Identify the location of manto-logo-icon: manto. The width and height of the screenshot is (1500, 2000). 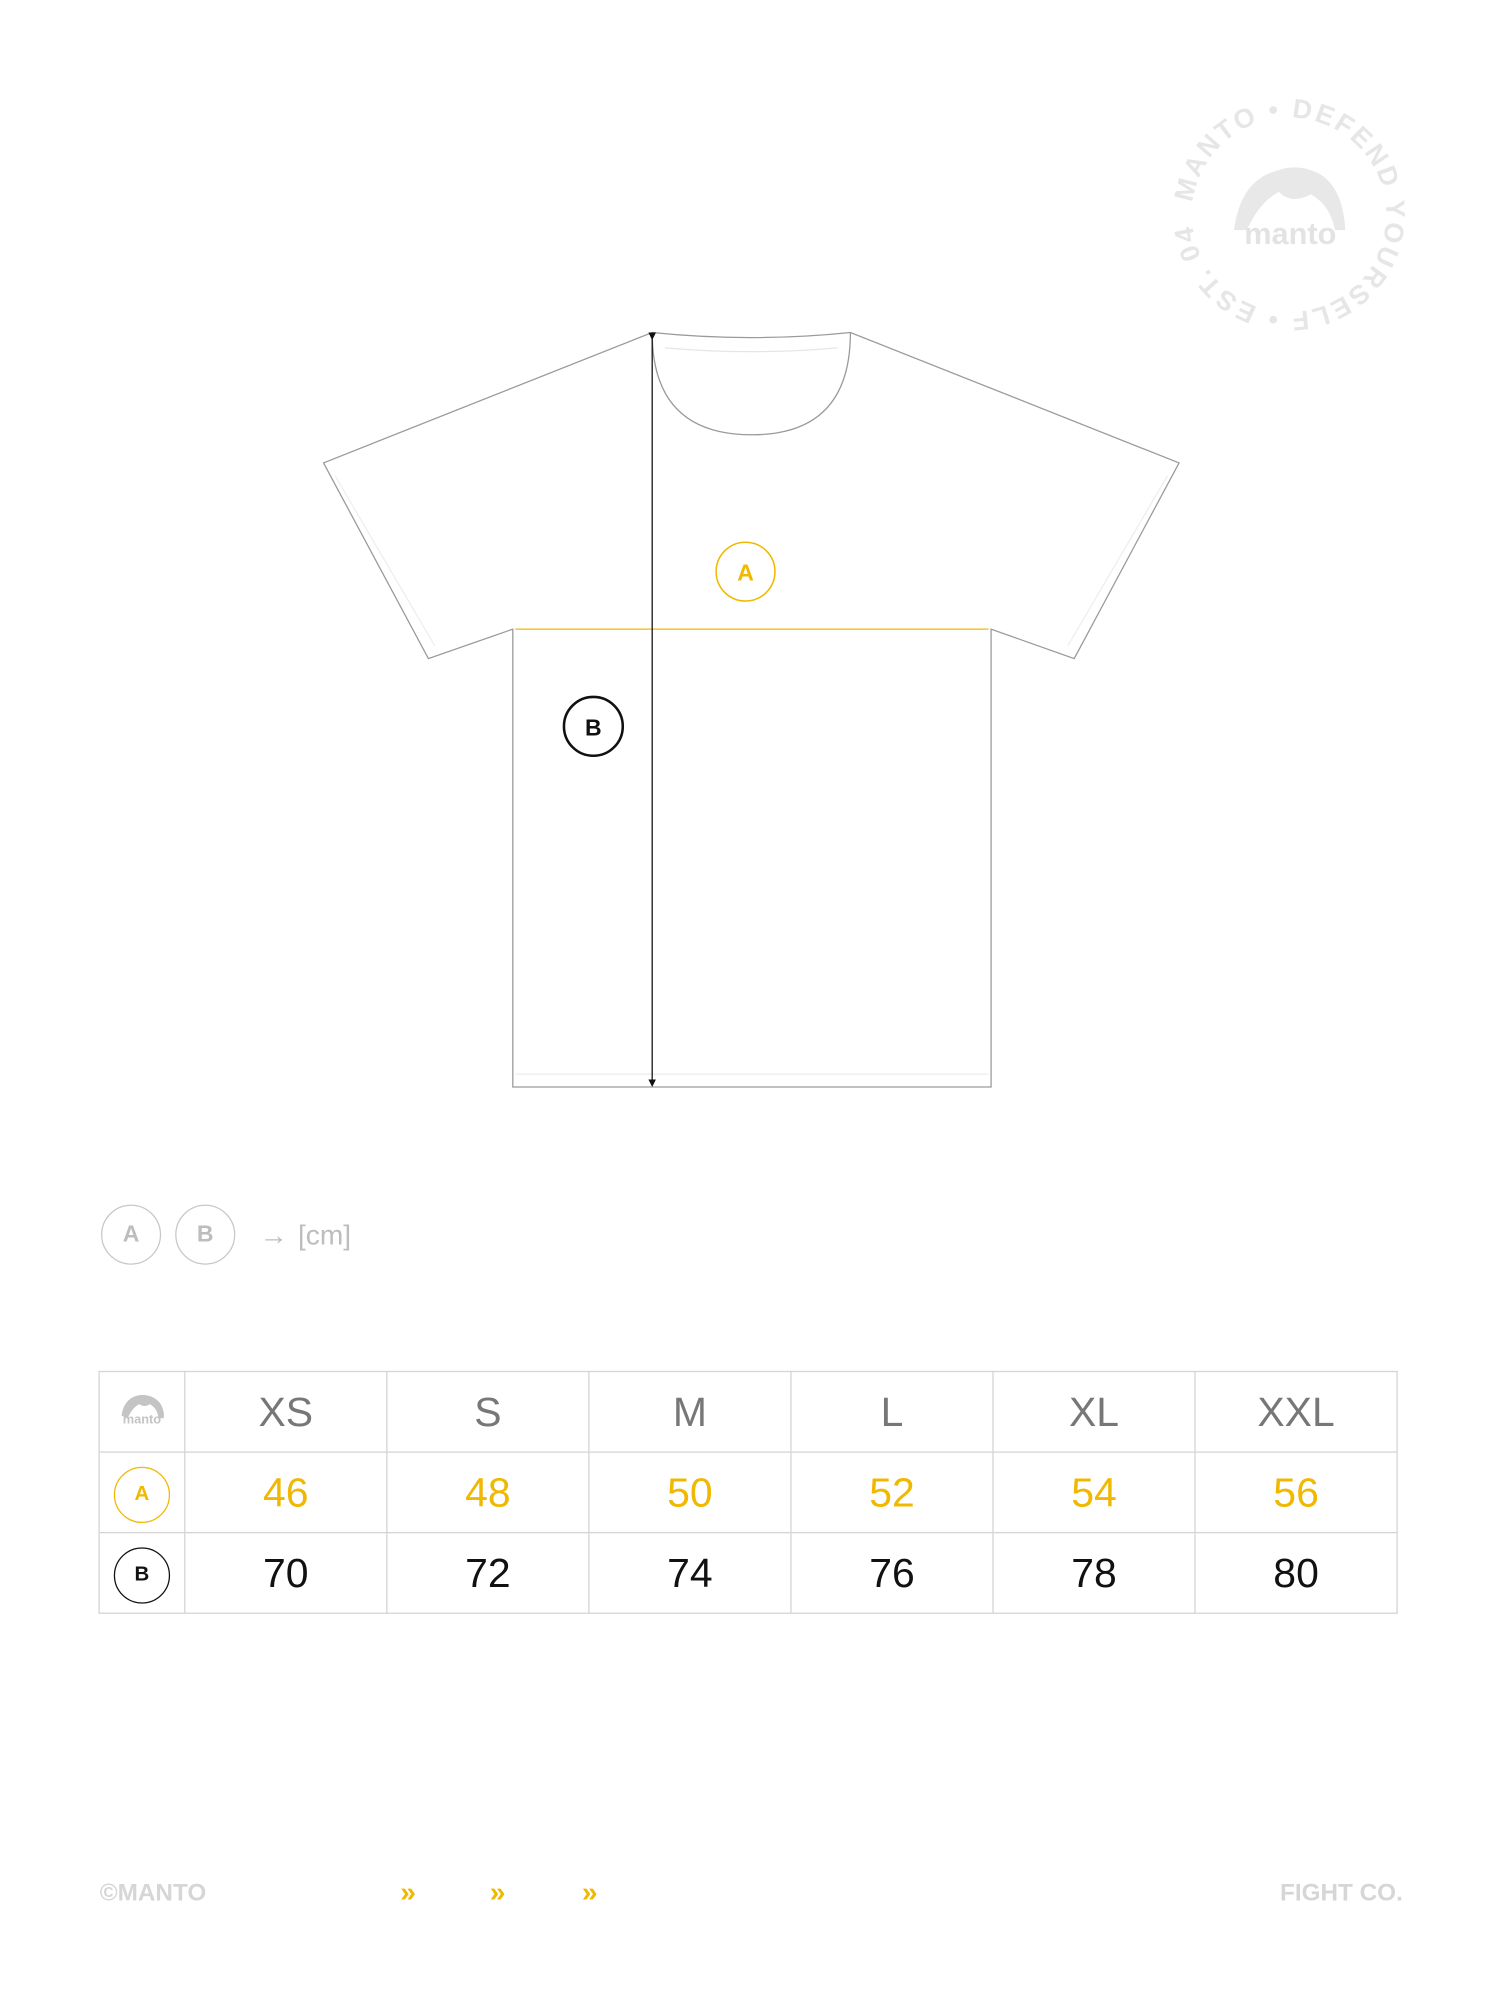
(142, 1410).